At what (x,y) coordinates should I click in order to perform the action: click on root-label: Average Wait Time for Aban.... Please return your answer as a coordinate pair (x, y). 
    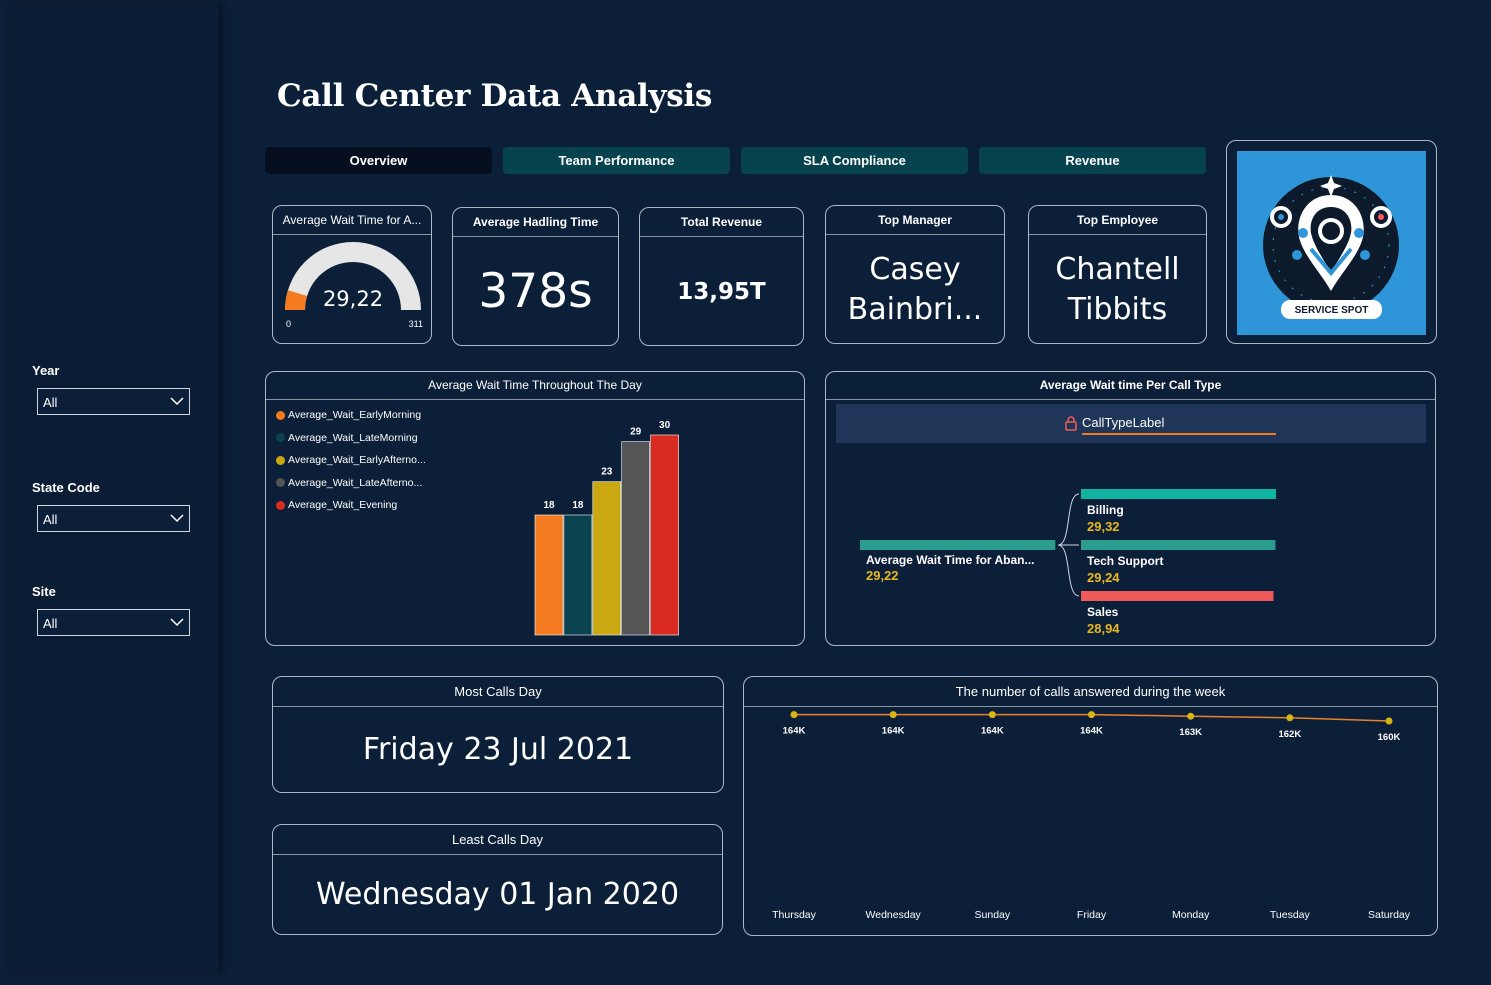
    Looking at the image, I should click on (950, 560).